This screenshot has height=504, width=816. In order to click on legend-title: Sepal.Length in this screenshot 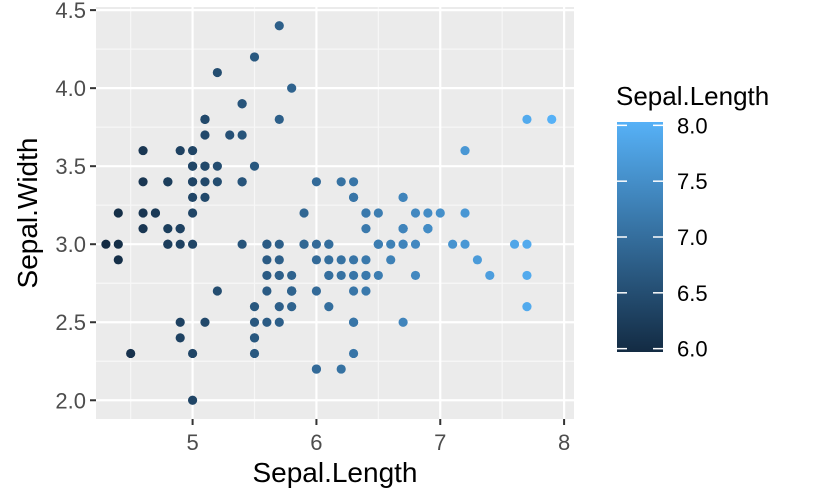, I will do `click(692, 96)`.